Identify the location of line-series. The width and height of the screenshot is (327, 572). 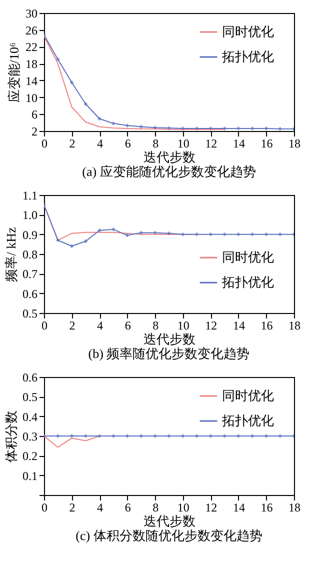
(169, 225).